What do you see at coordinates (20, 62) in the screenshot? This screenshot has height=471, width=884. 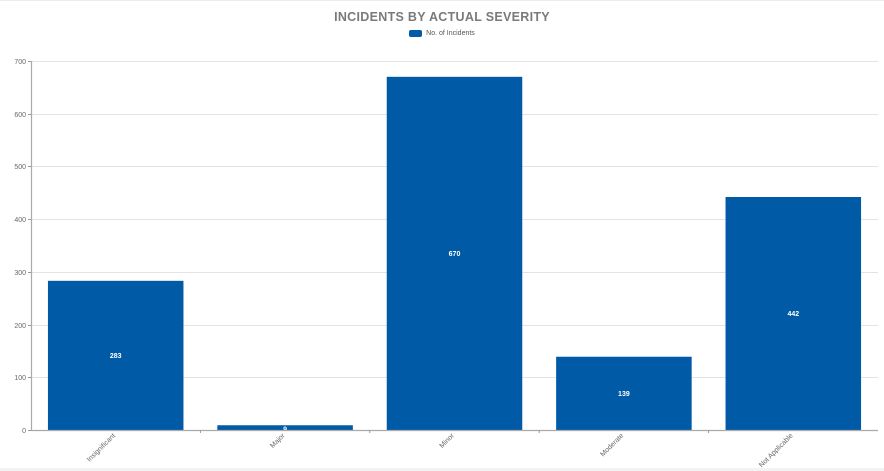 I see `y-tick-label: 700` at bounding box center [20, 62].